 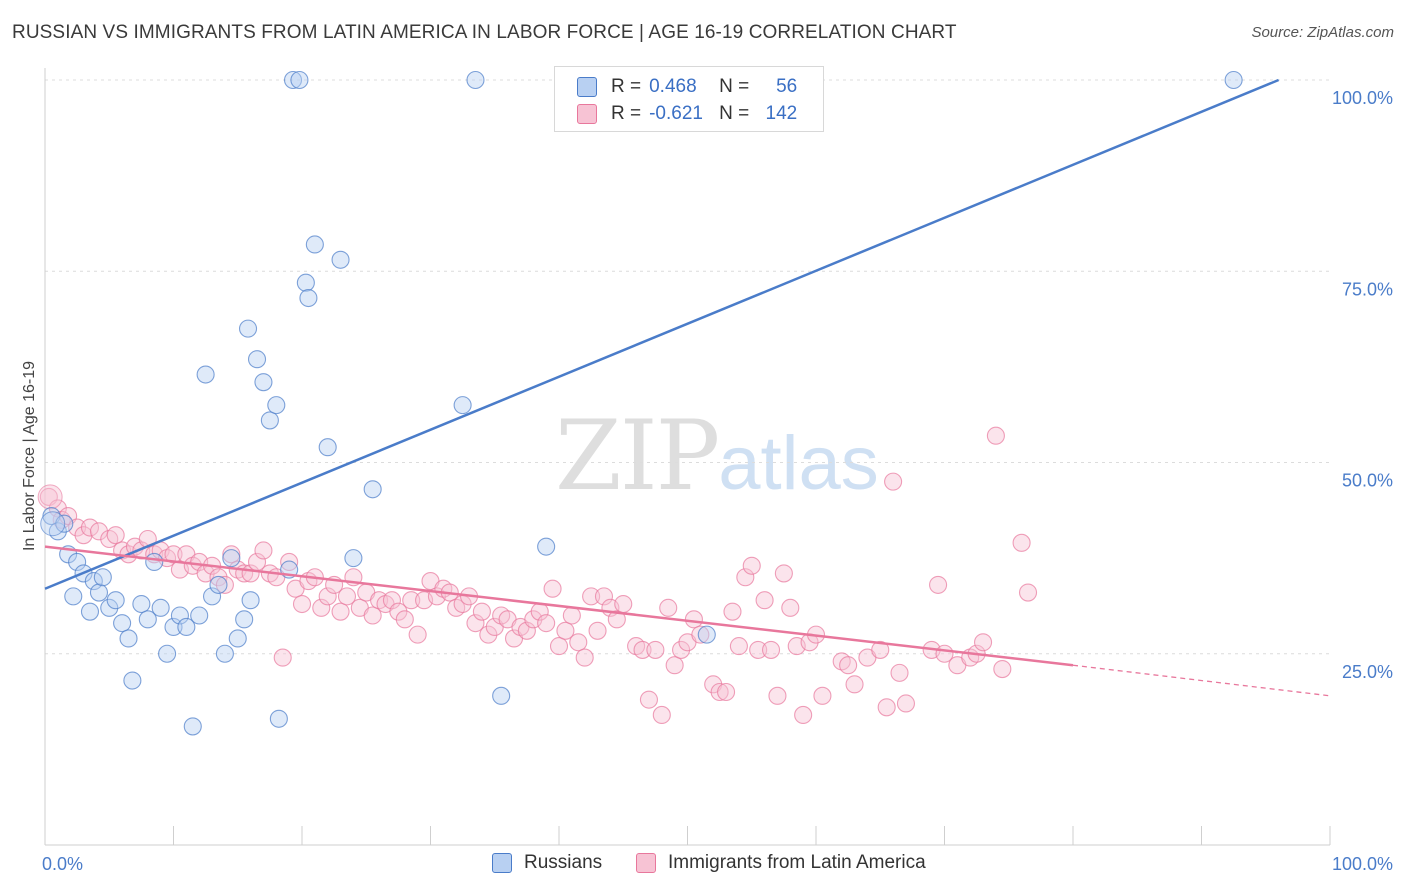 I want to click on r-value: -0.621, so click(x=676, y=113).